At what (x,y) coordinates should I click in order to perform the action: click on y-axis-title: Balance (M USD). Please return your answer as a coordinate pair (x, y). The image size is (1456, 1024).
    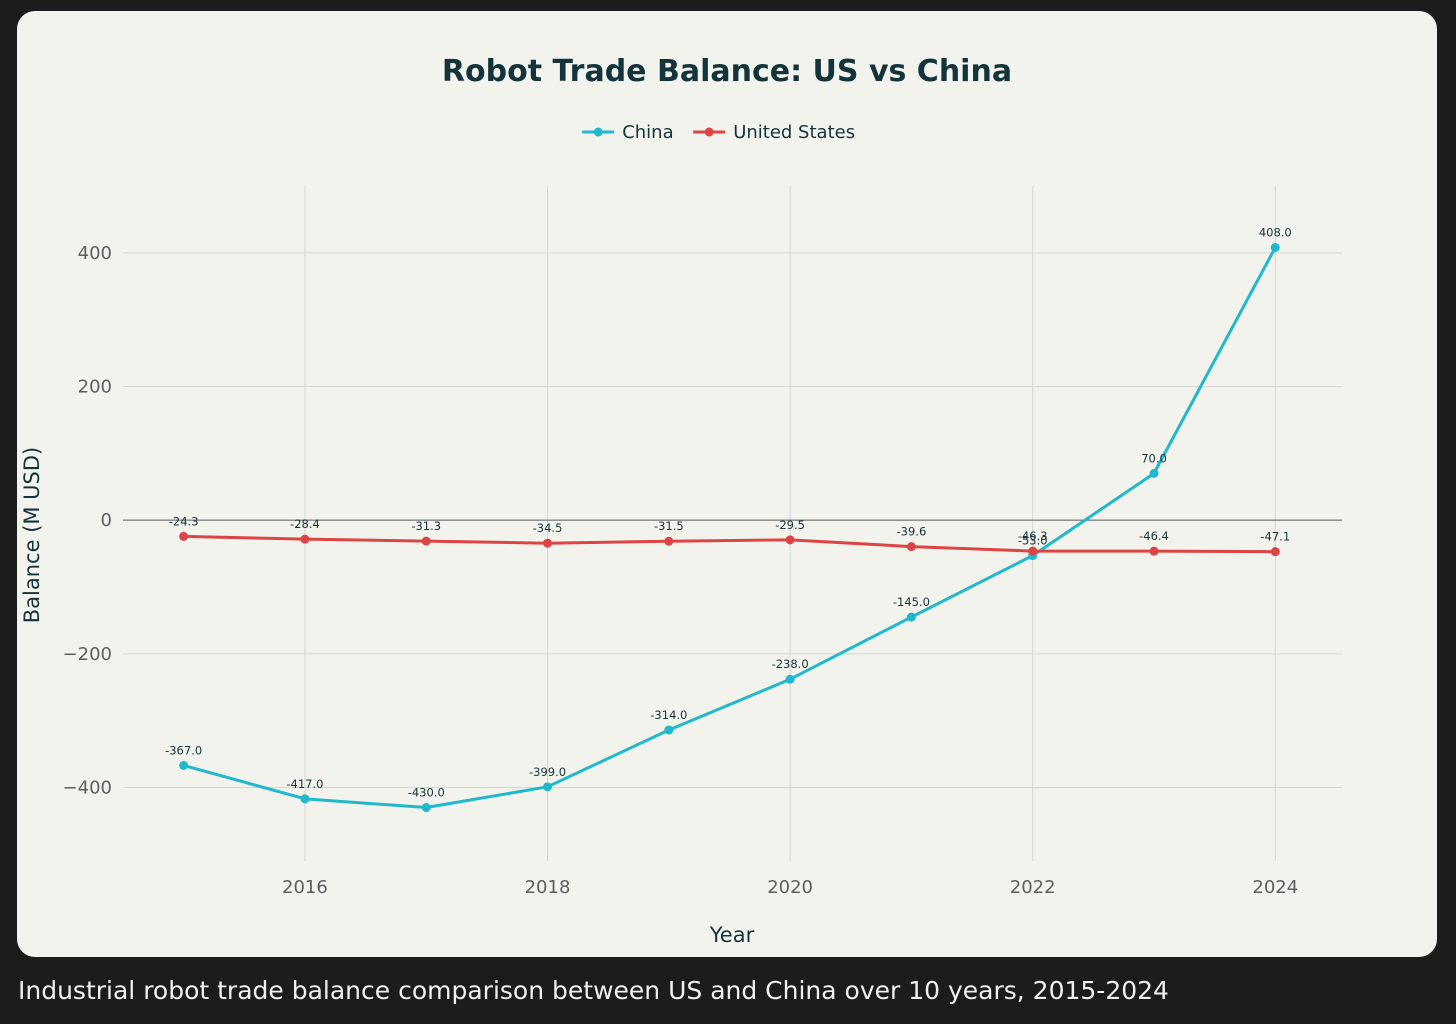
    Looking at the image, I should click on (32, 535).